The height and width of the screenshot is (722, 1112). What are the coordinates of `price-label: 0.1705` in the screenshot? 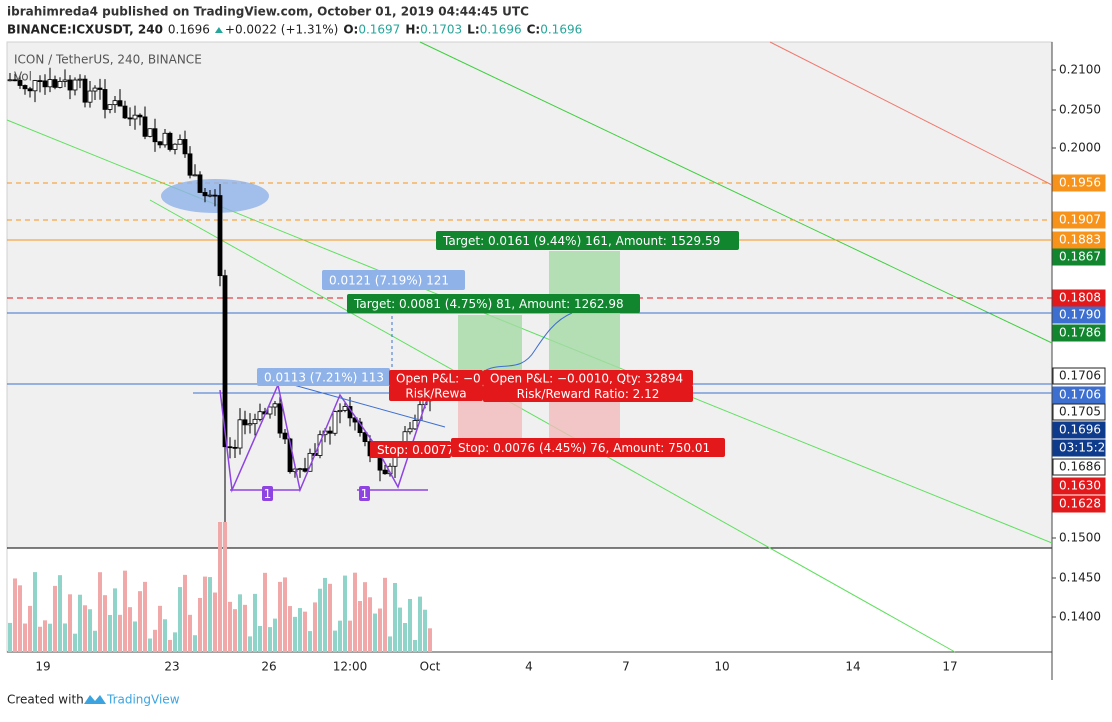 It's located at (1080, 412).